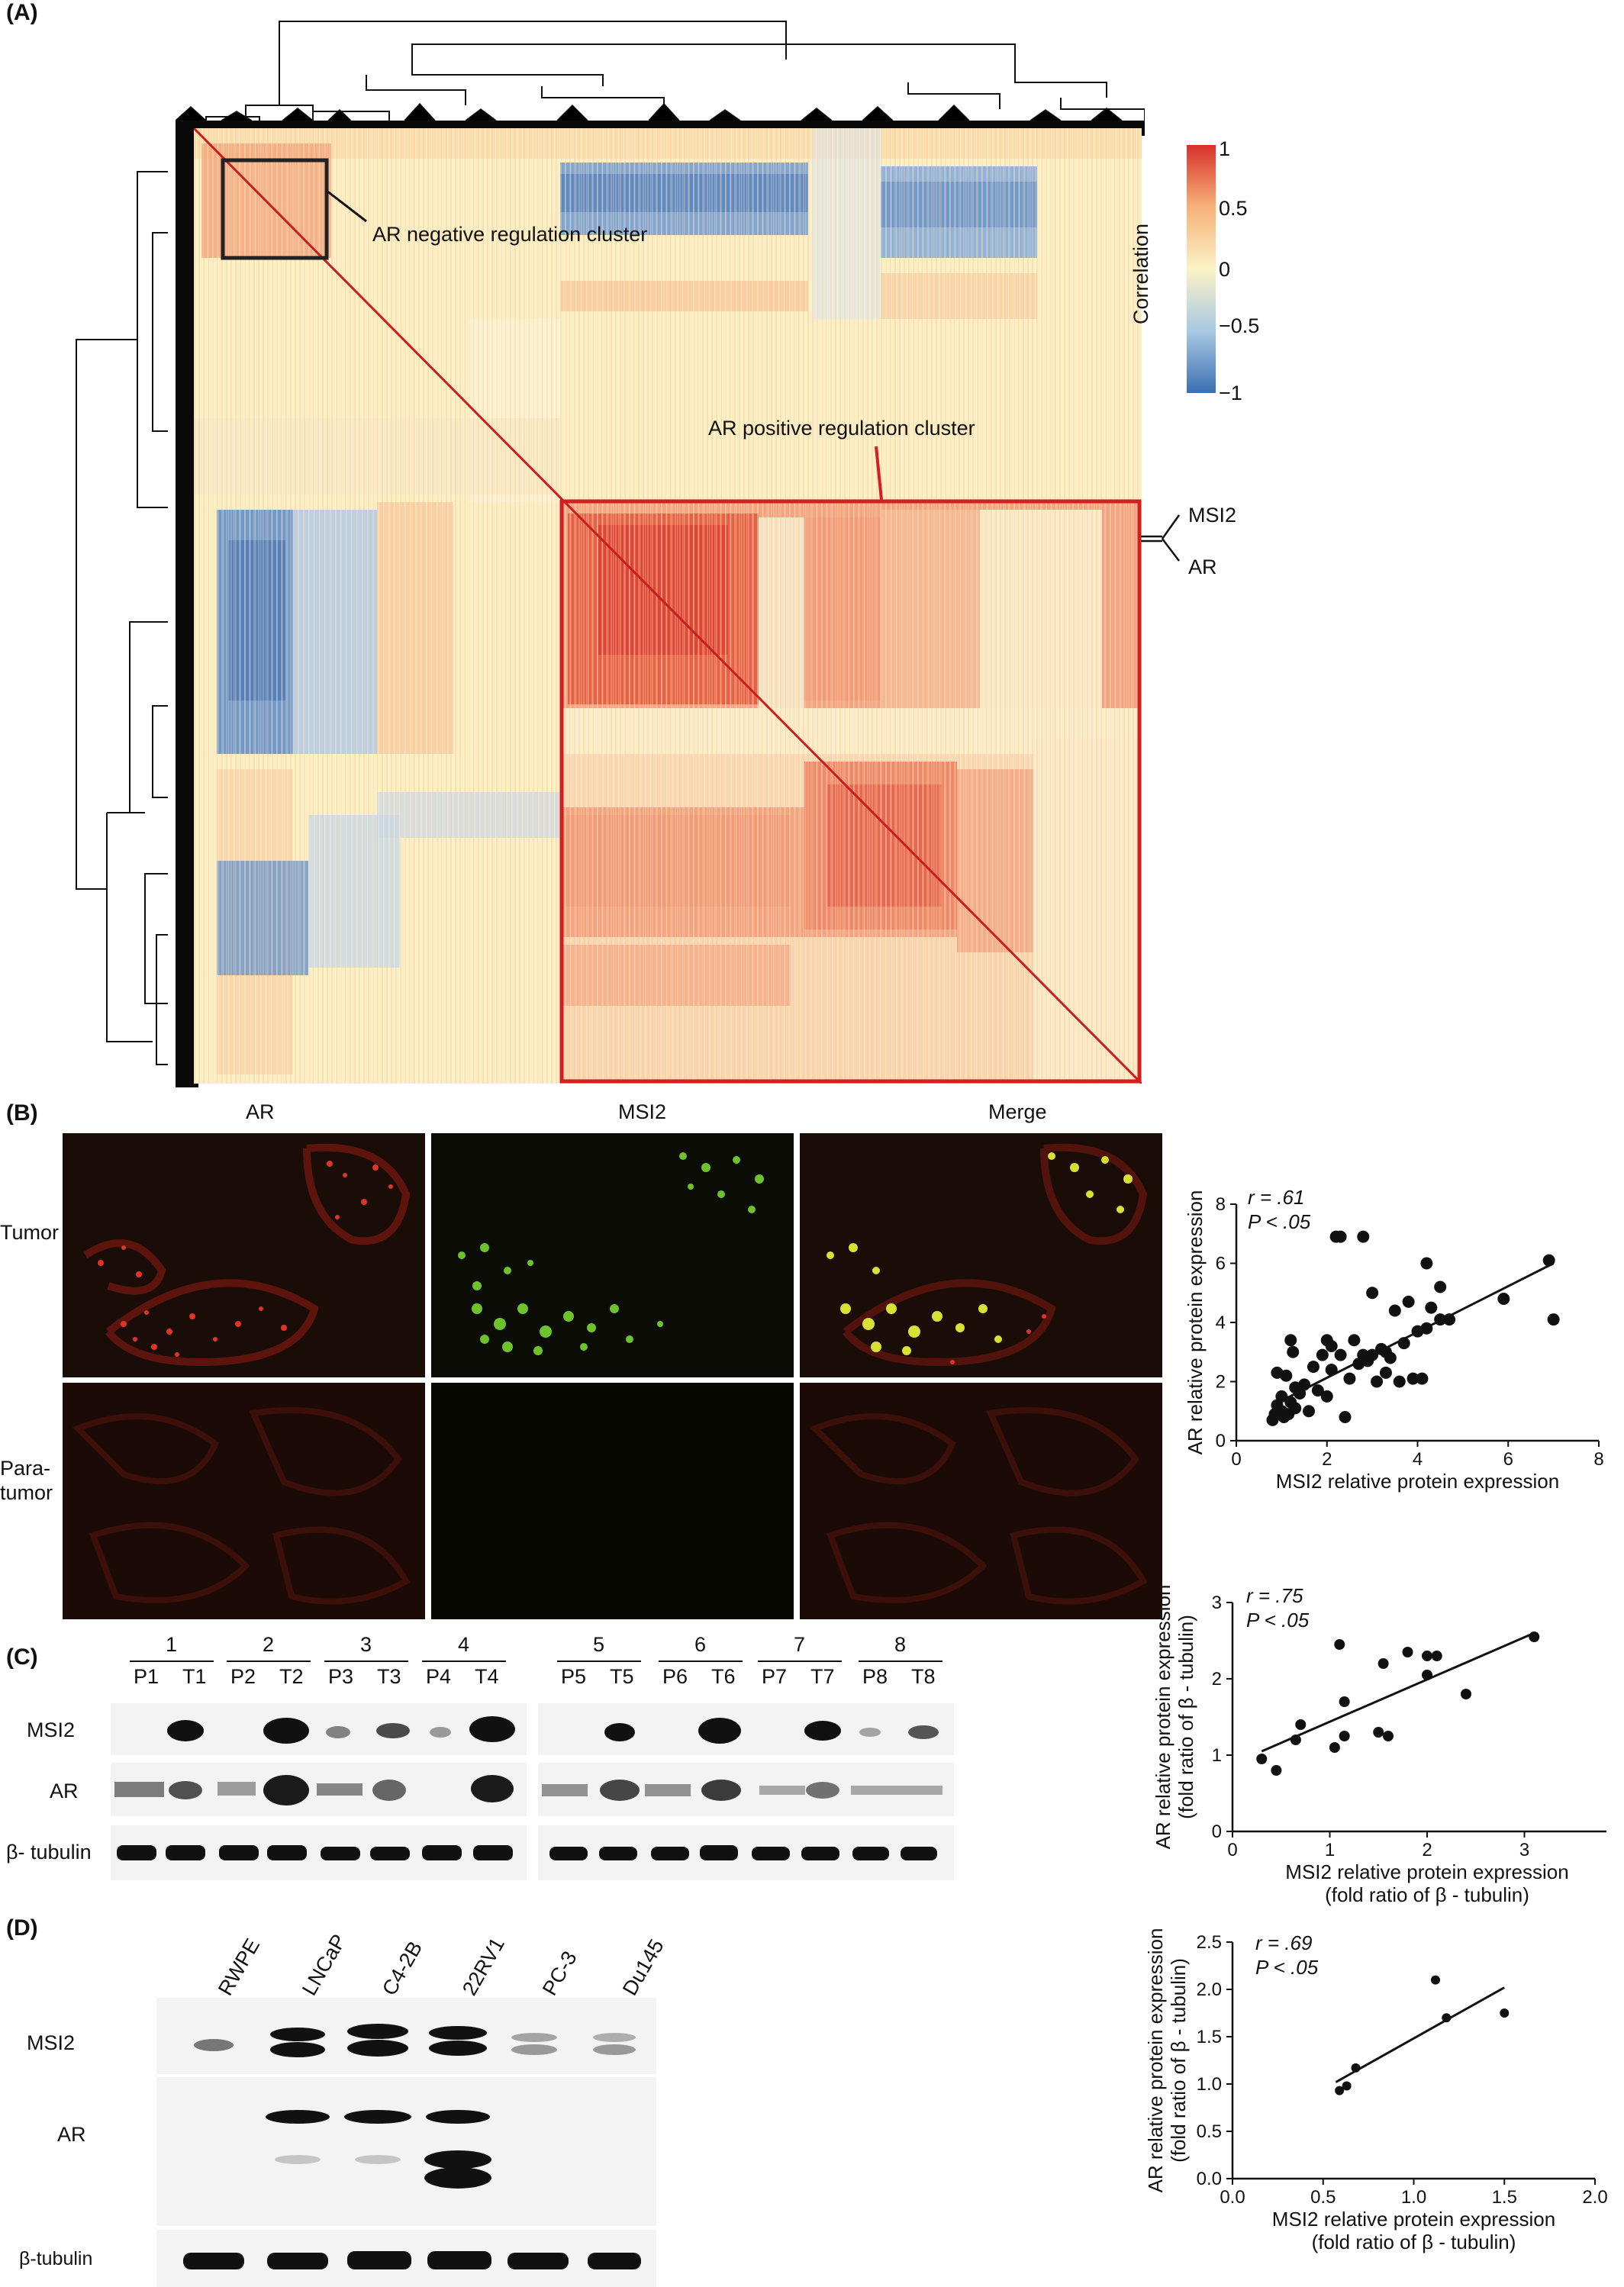 This screenshot has height=2287, width=1624. What do you see at coordinates (389, 1676) in the screenshot?
I see `blot-c-lane-T3: T3` at bounding box center [389, 1676].